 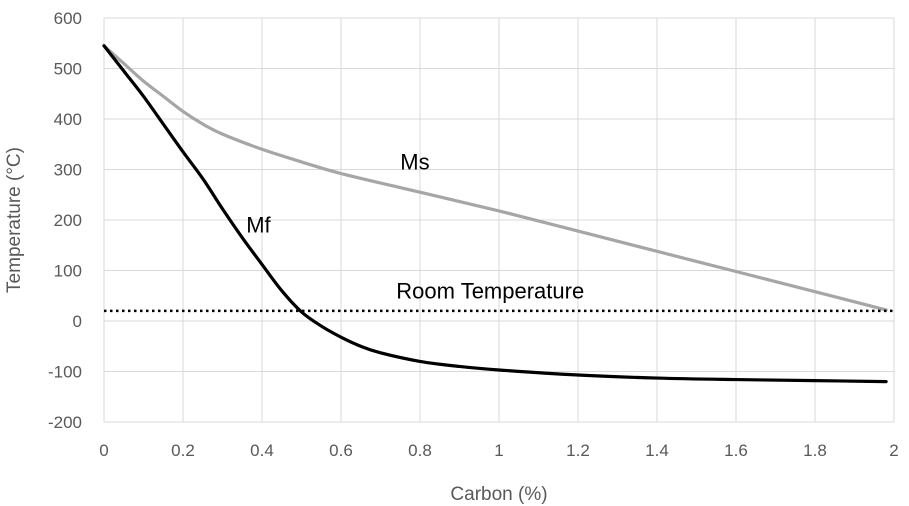 What do you see at coordinates (68, 18) in the screenshot?
I see `y-tick-label: 600` at bounding box center [68, 18].